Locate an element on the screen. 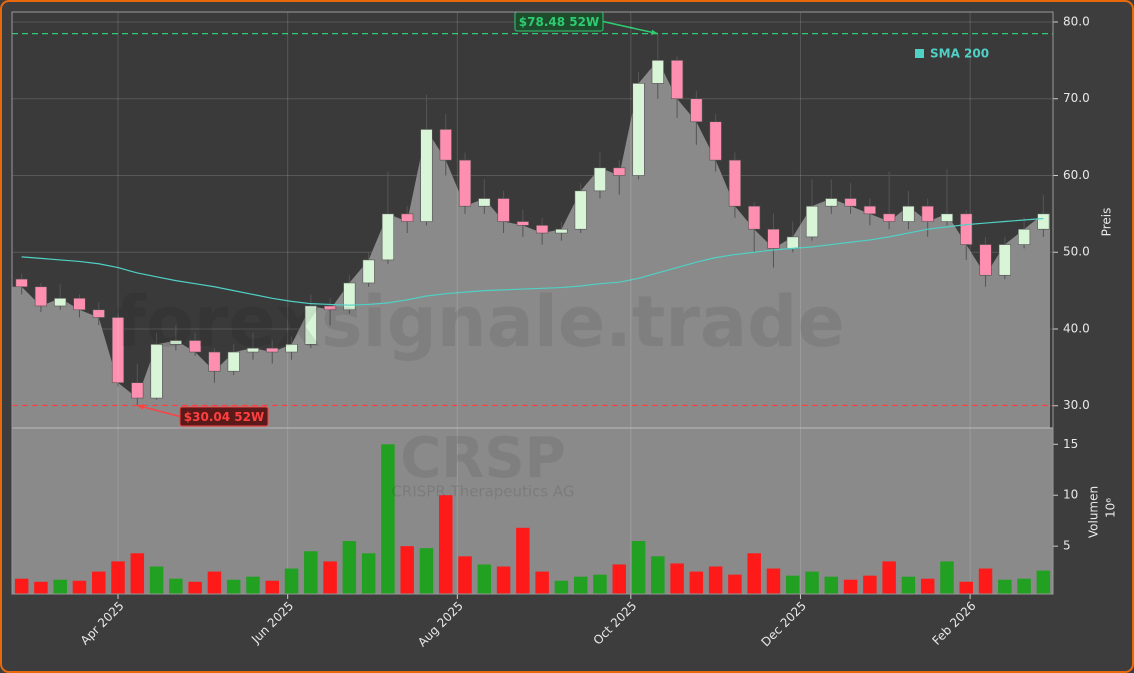  y-tick-label: 5 is located at coordinates (1067, 546).